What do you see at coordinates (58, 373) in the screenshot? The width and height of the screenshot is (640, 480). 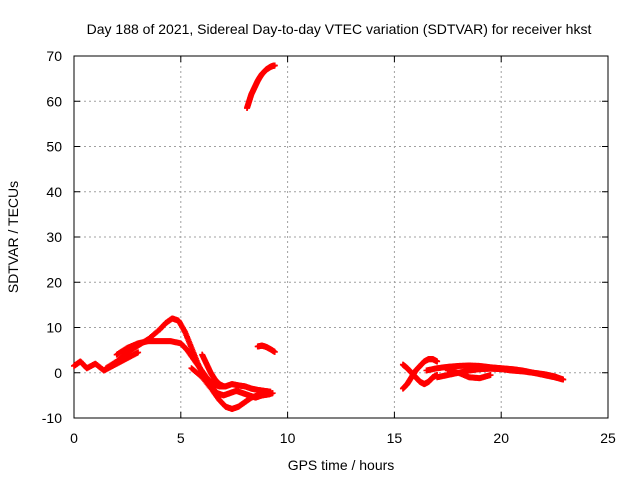 I see `y-tick-label: 0` at bounding box center [58, 373].